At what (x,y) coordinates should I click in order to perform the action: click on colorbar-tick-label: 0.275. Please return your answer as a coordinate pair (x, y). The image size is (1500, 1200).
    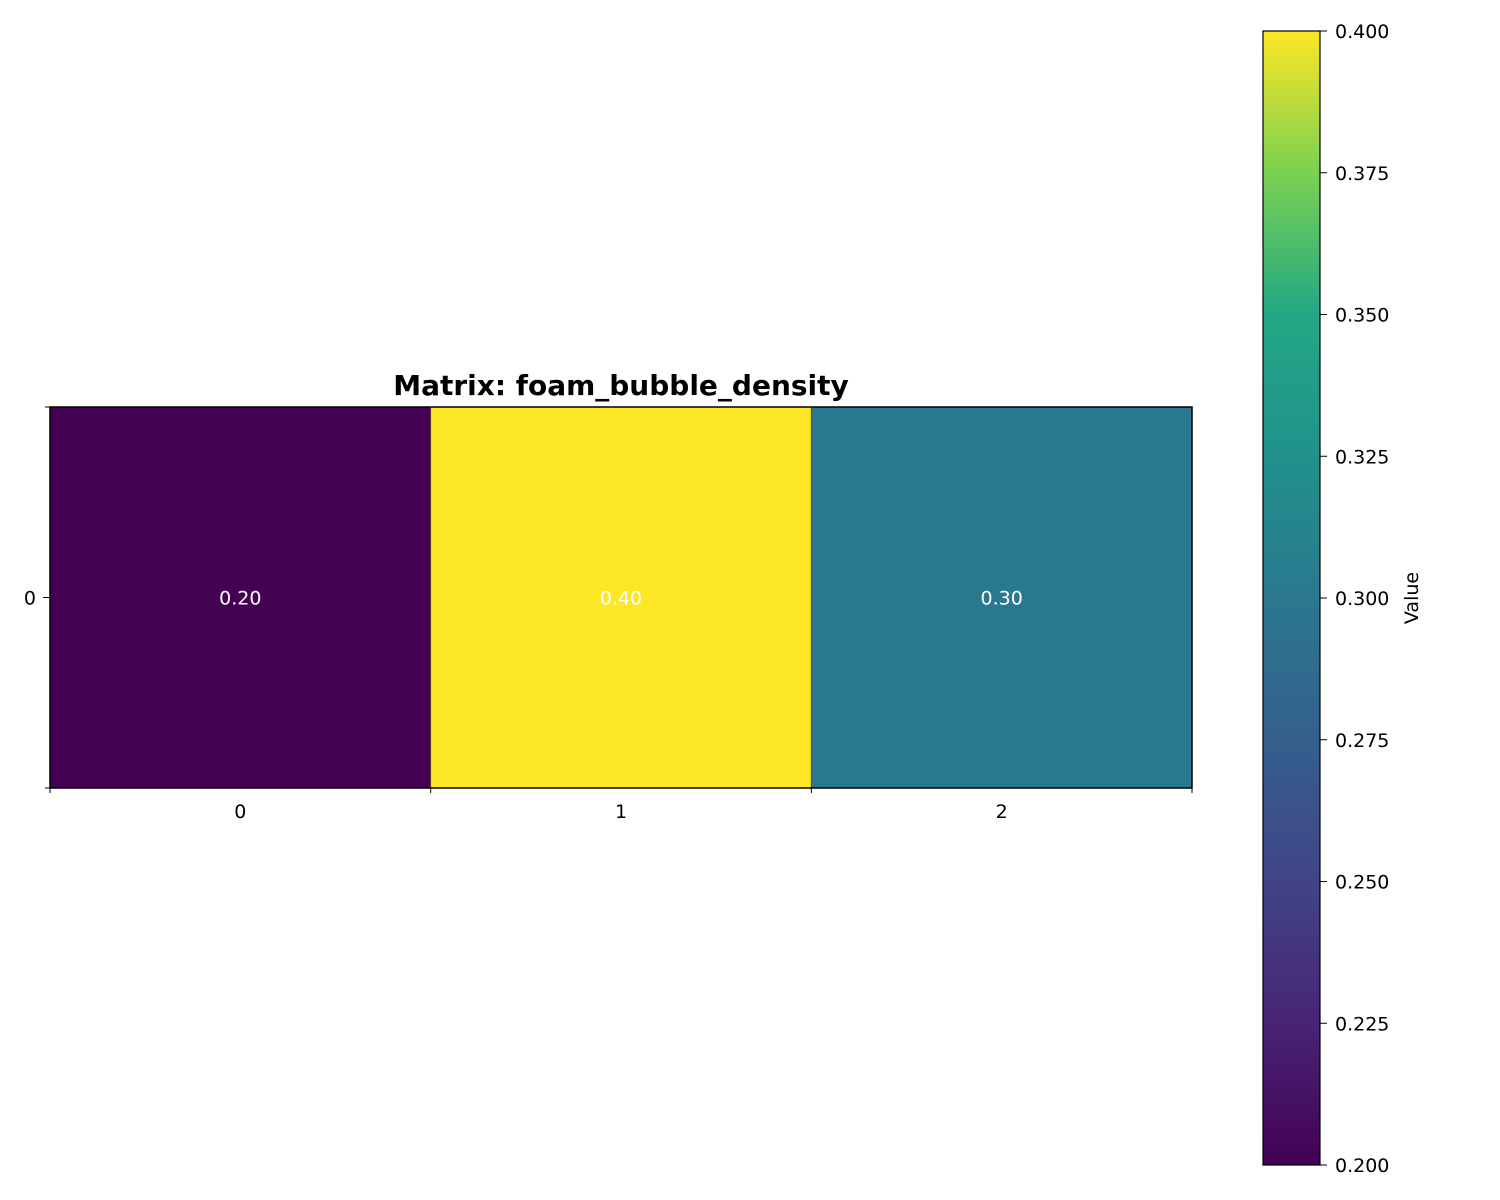
    Looking at the image, I should click on (1362, 741).